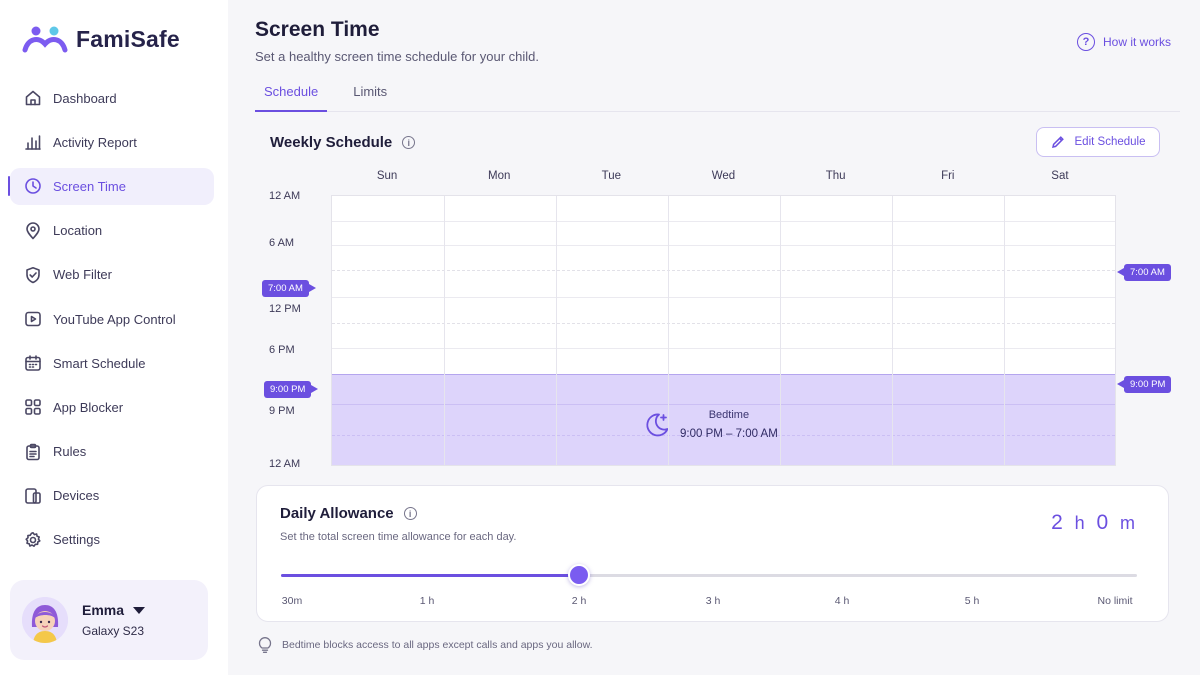 The width and height of the screenshot is (1200, 675). Describe the element at coordinates (579, 601) in the screenshot. I see `slider-tick-label: 2 h` at that location.